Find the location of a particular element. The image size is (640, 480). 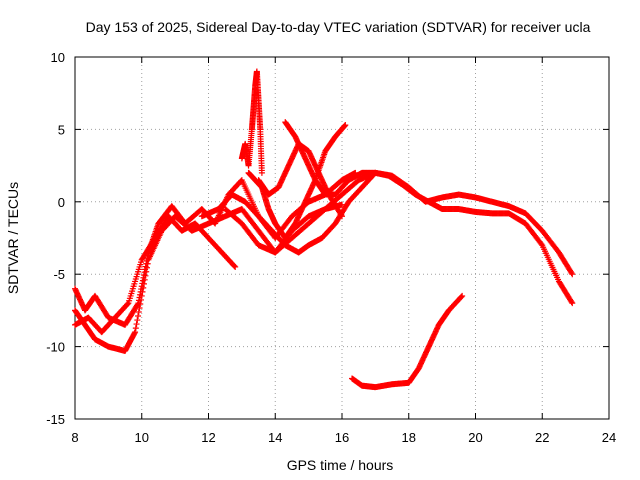

x-tick-label: 18 is located at coordinates (409, 437).